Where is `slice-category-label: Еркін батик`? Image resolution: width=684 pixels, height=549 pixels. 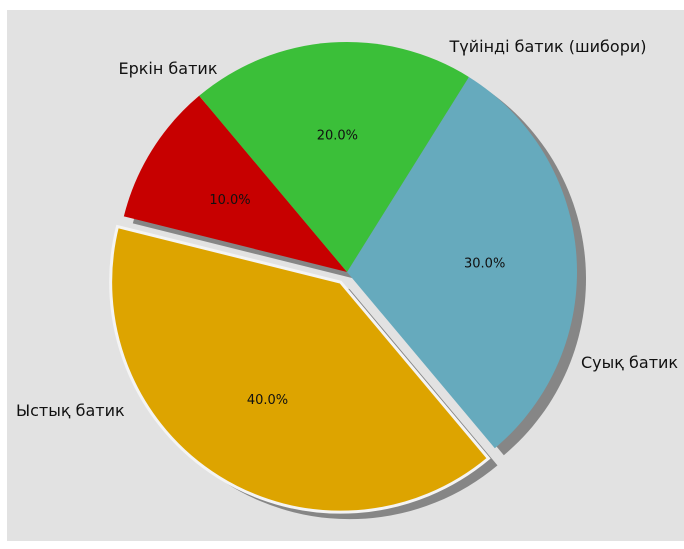 slice-category-label: Еркін батик is located at coordinates (168, 68).